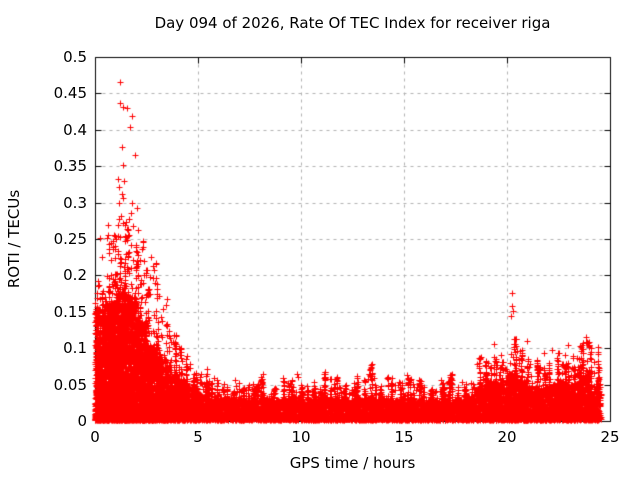  What do you see at coordinates (75, 57) in the screenshot?
I see `y-tick-label: 0.5` at bounding box center [75, 57].